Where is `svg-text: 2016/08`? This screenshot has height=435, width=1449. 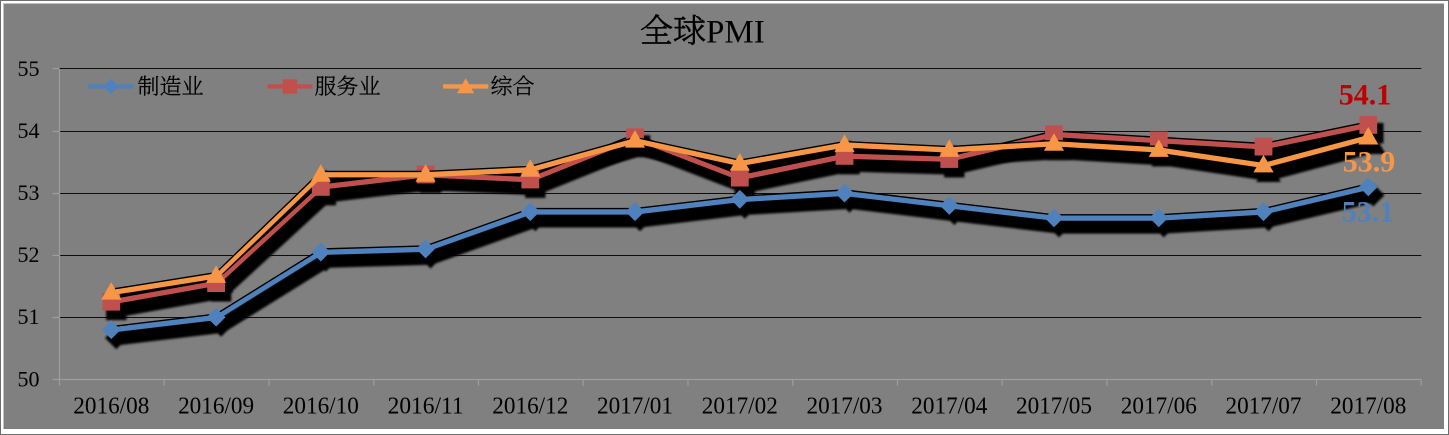
svg-text: 2016/08 is located at coordinates (111, 406).